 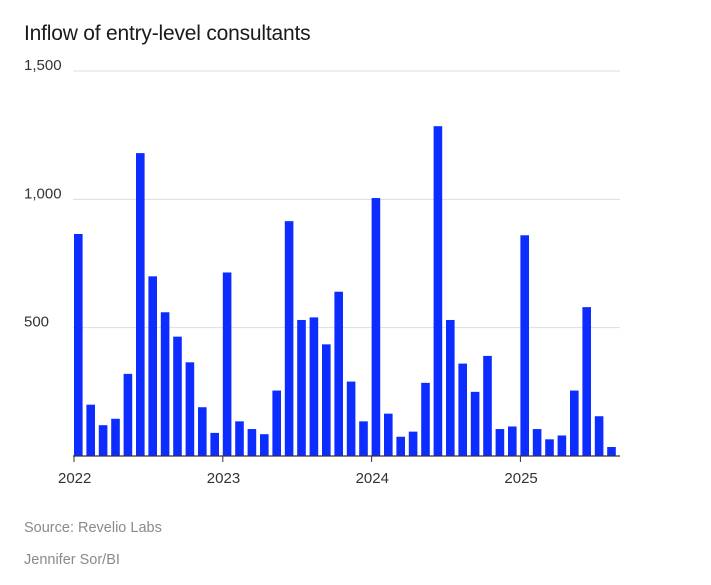 I want to click on y-tick-label: 500, so click(x=36, y=322).